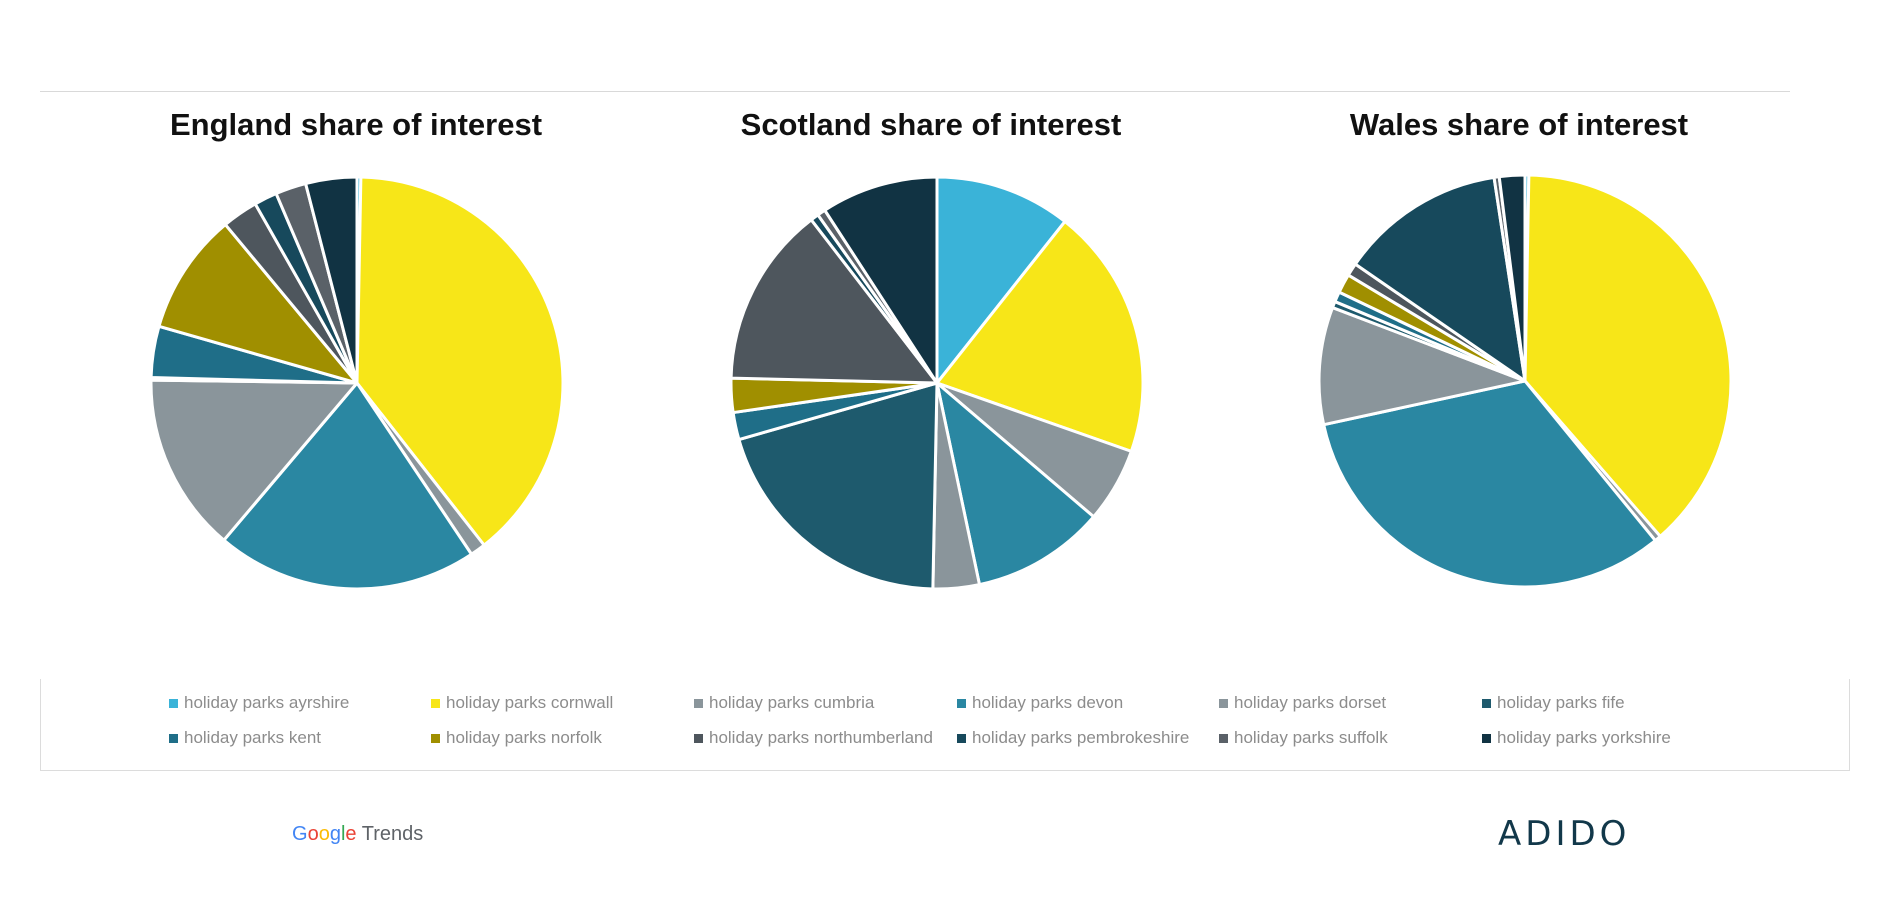  What do you see at coordinates (915, 91) in the screenshot?
I see `top-divider` at bounding box center [915, 91].